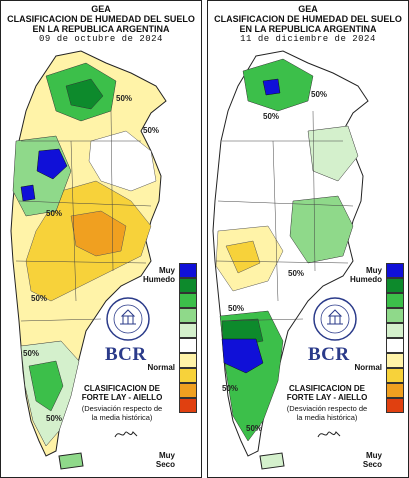 This screenshot has height=478, width=409. I want to click on extreme-wet-north, so click(271, 87).